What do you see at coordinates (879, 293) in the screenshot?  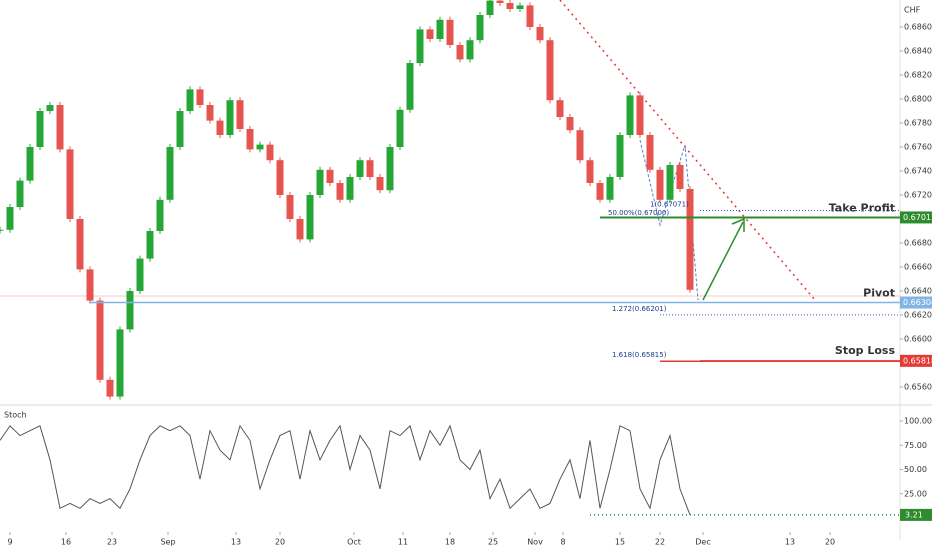 I see `level-name: Pivot` at bounding box center [879, 293].